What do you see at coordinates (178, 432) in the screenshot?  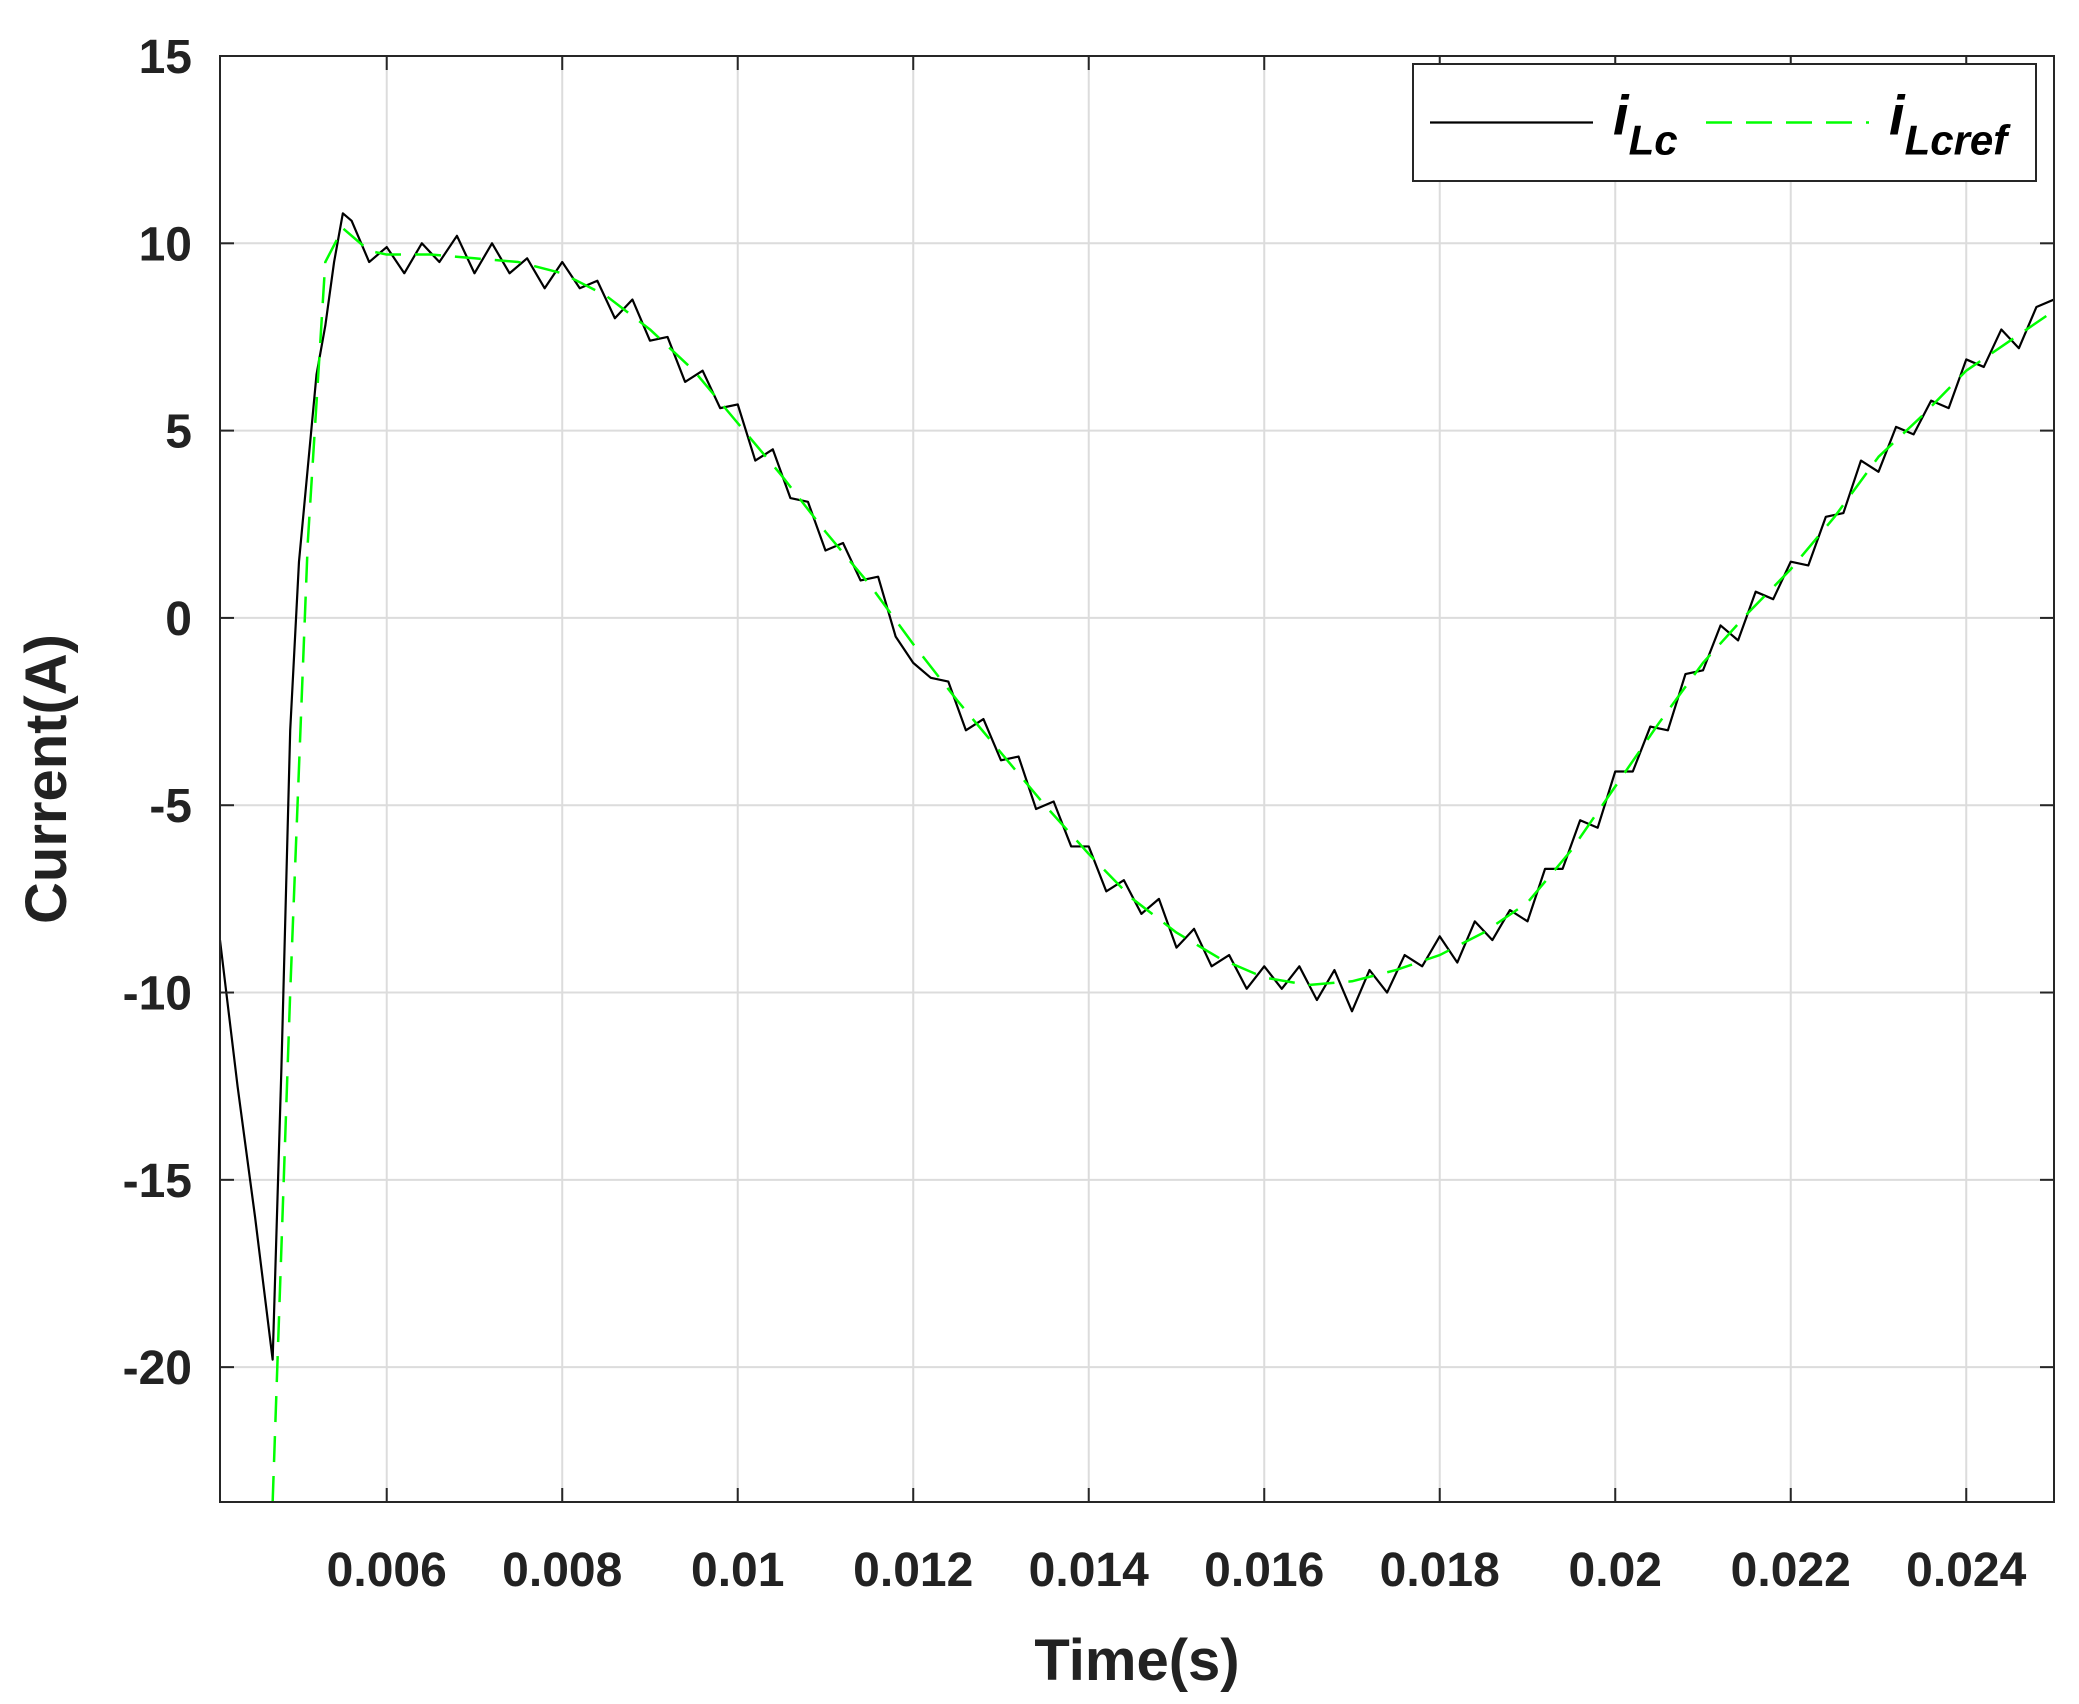 I see `y-tick-label: 5` at bounding box center [178, 432].